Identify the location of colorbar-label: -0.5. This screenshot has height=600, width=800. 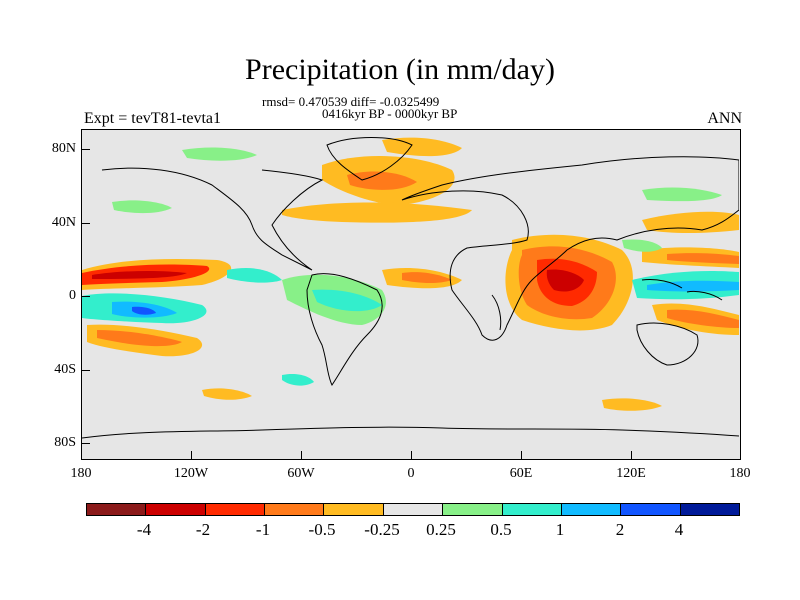
(322, 529).